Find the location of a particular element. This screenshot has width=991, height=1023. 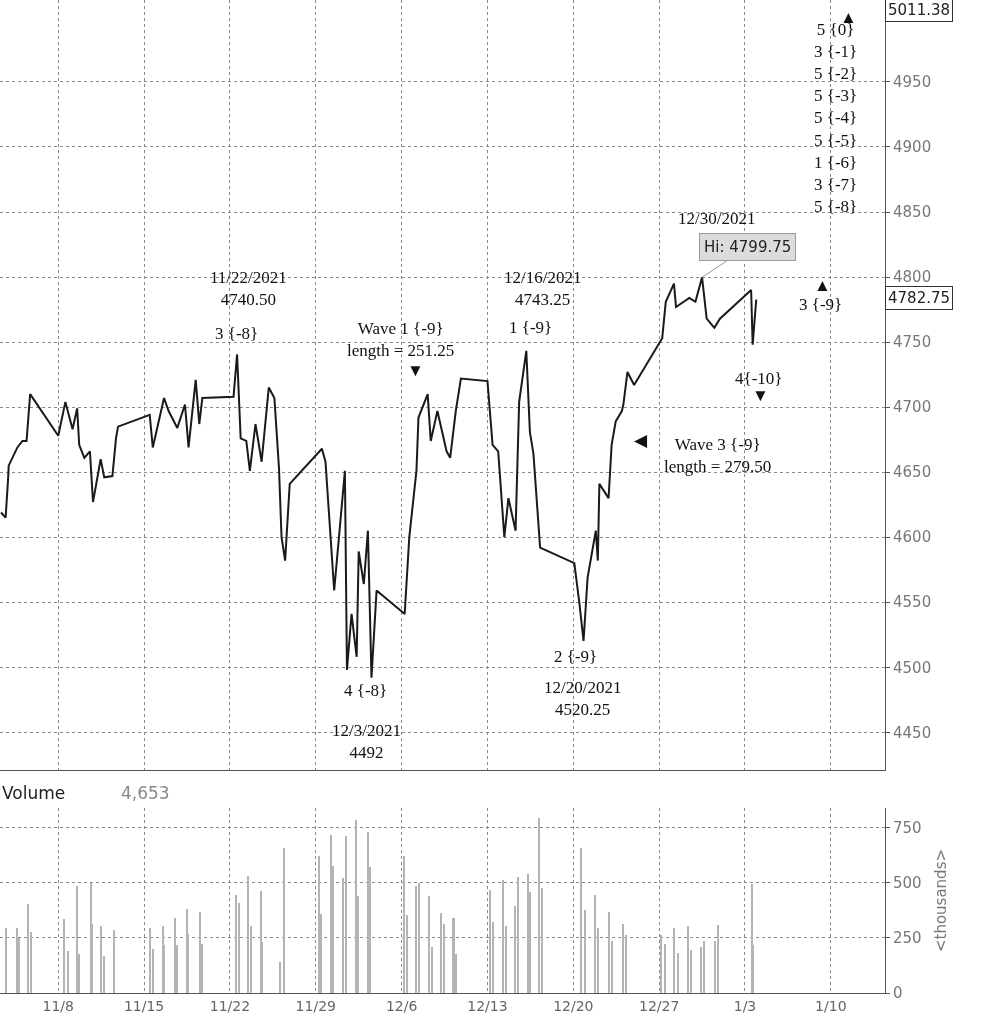

x-tick-label: 1/3 is located at coordinates (745, 1005).